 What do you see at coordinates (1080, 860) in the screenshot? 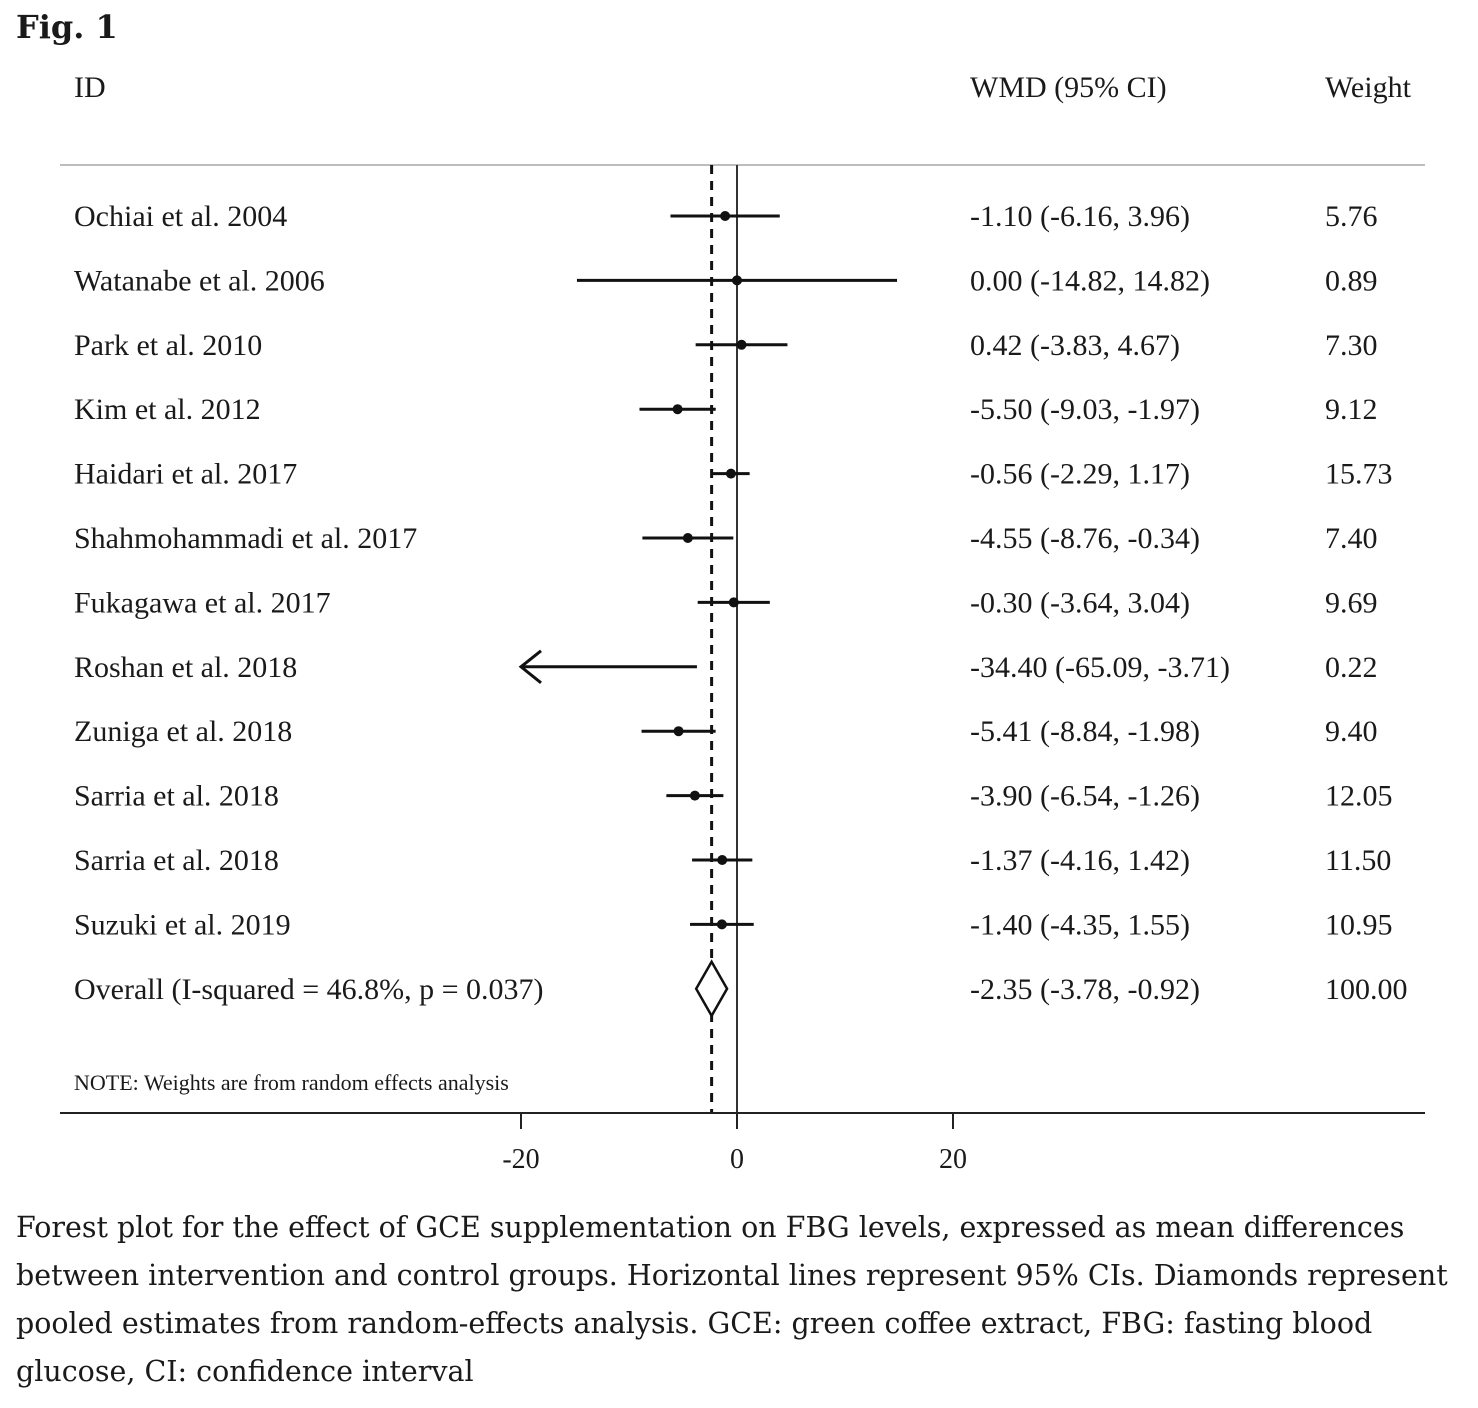
I see `study-effect-label: -1.37 (-4.16, 1.42)` at bounding box center [1080, 860].